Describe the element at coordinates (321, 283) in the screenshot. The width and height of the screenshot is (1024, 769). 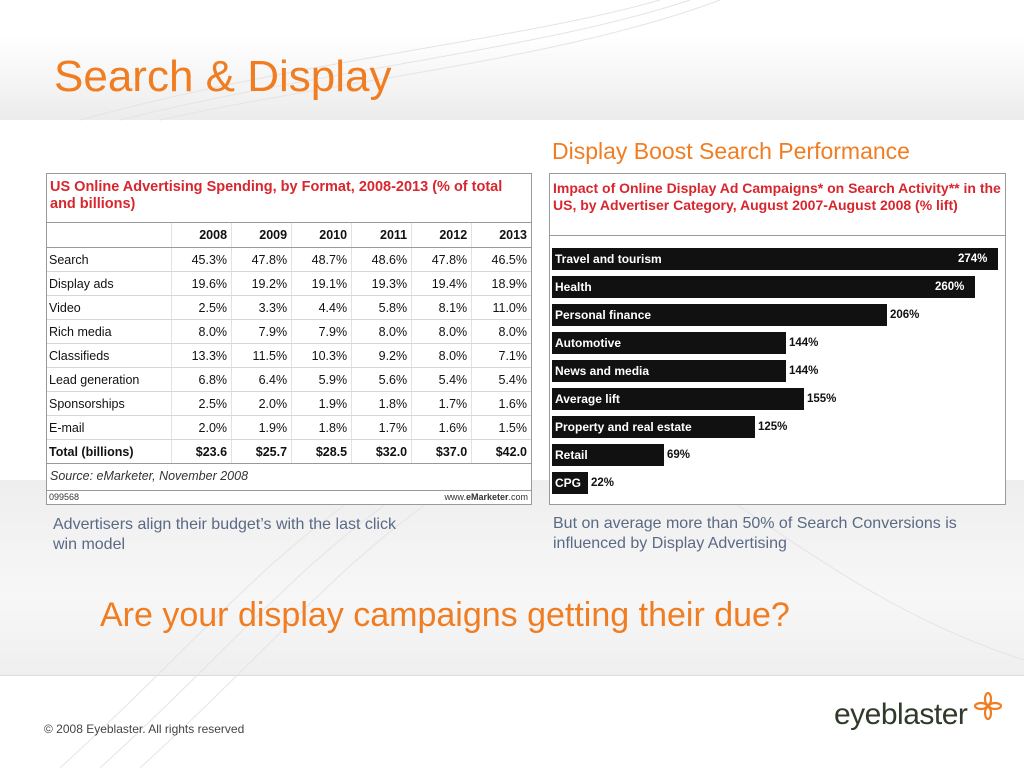
I see `table-cell: 19.1%` at that location.